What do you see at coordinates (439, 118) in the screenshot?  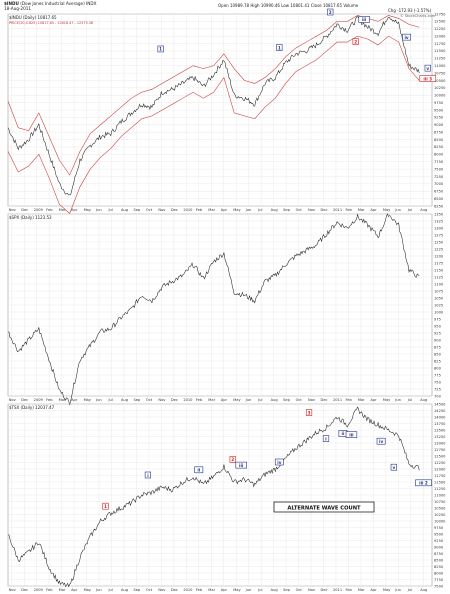 I see `y-tick-label: 9250` at bounding box center [439, 118].